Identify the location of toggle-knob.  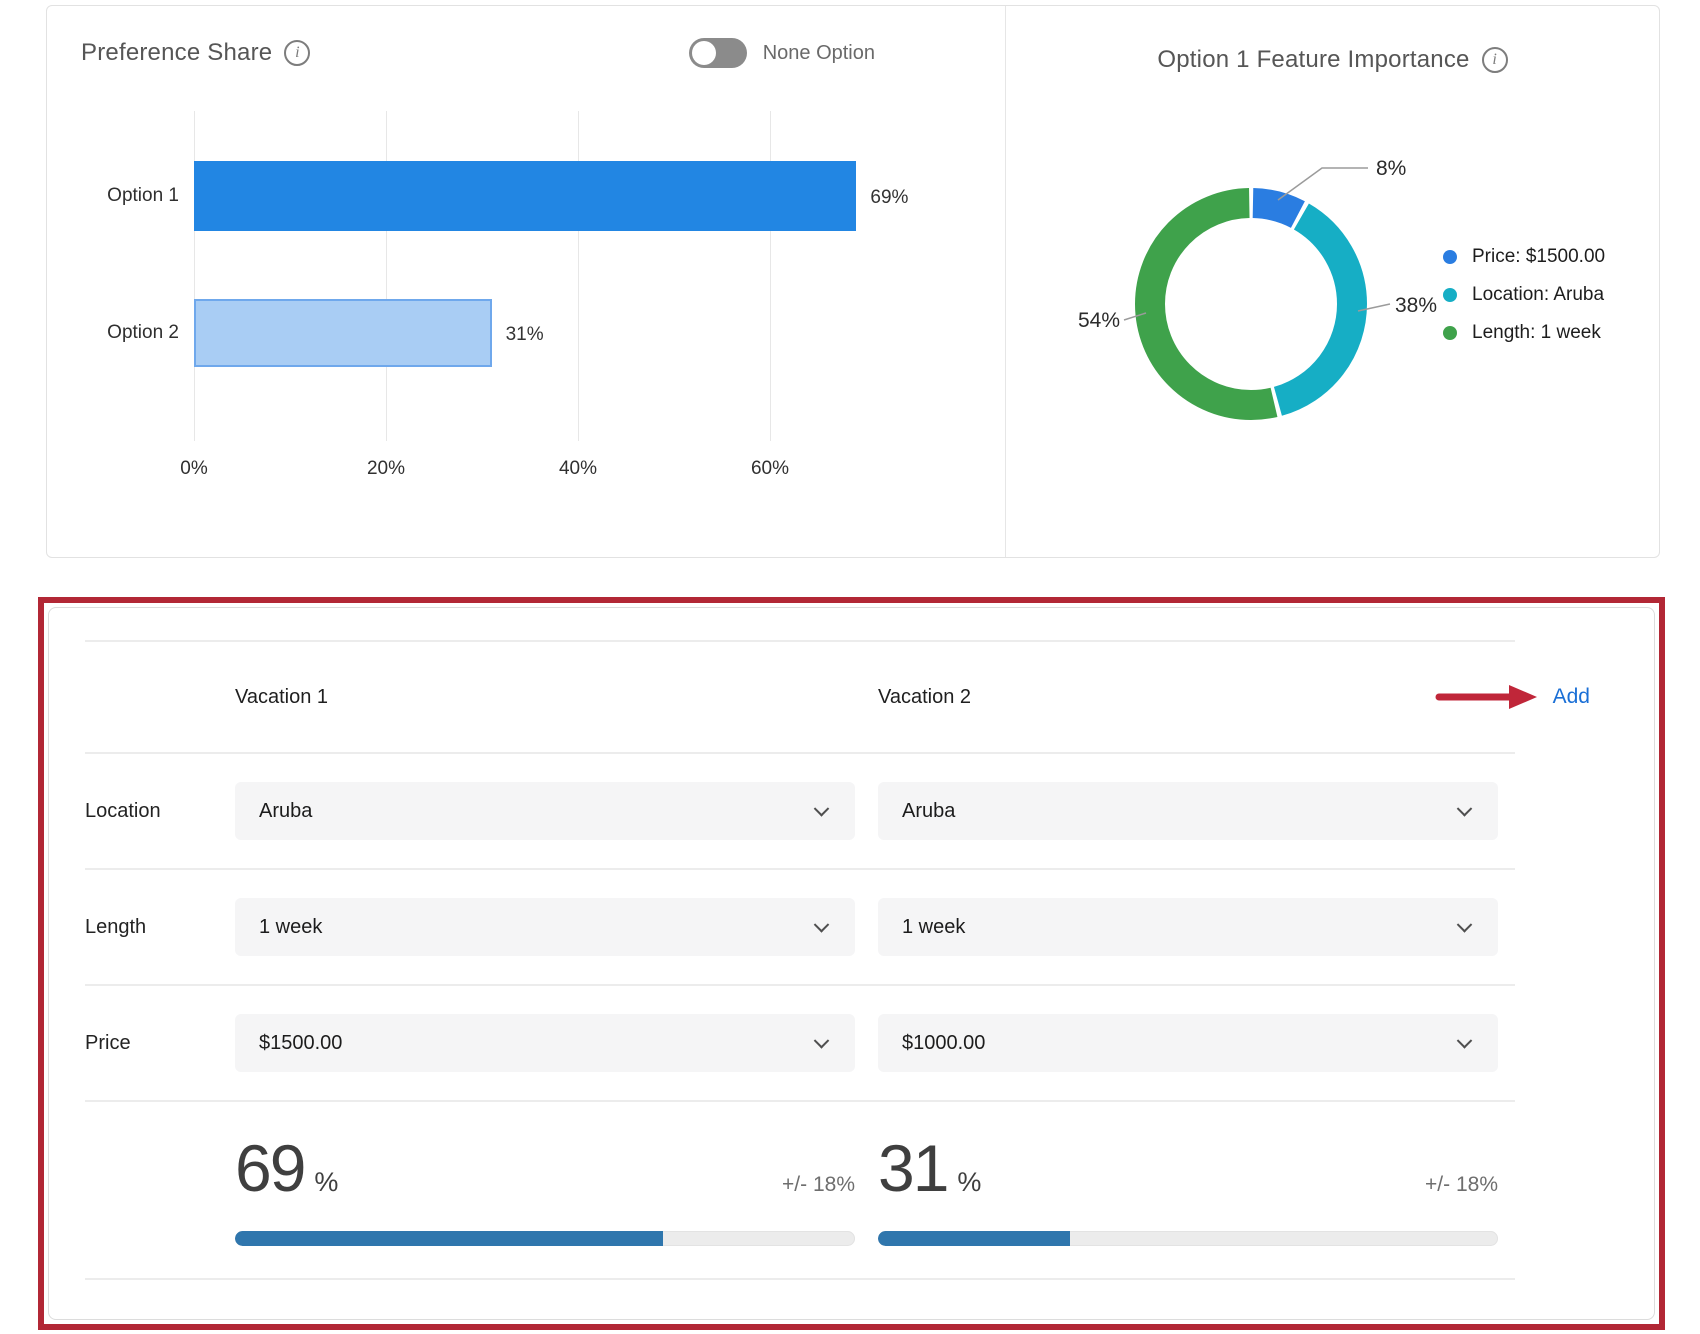
(703, 53).